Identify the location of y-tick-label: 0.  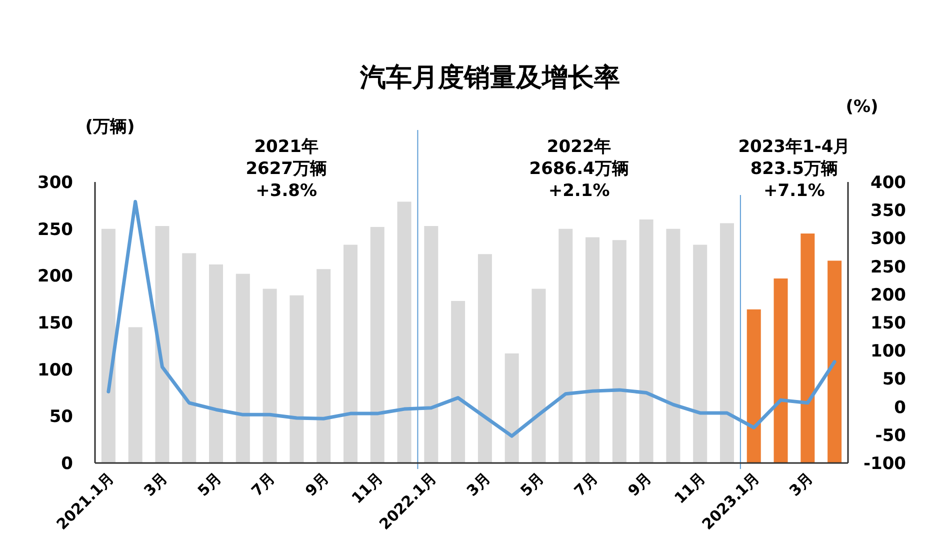
(67, 464).